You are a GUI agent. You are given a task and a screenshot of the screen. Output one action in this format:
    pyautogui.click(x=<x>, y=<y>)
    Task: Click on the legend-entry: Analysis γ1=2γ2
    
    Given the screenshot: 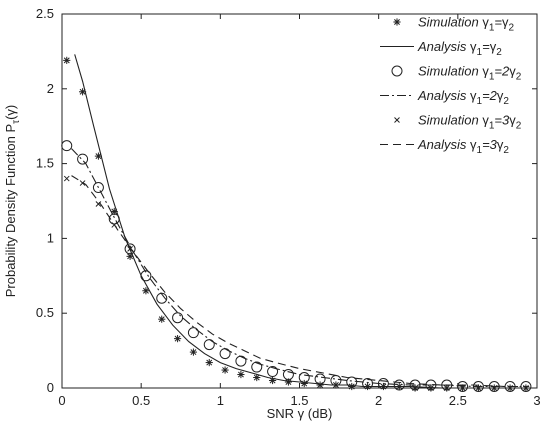 What is the action you would take?
    pyautogui.click(x=444, y=97)
    